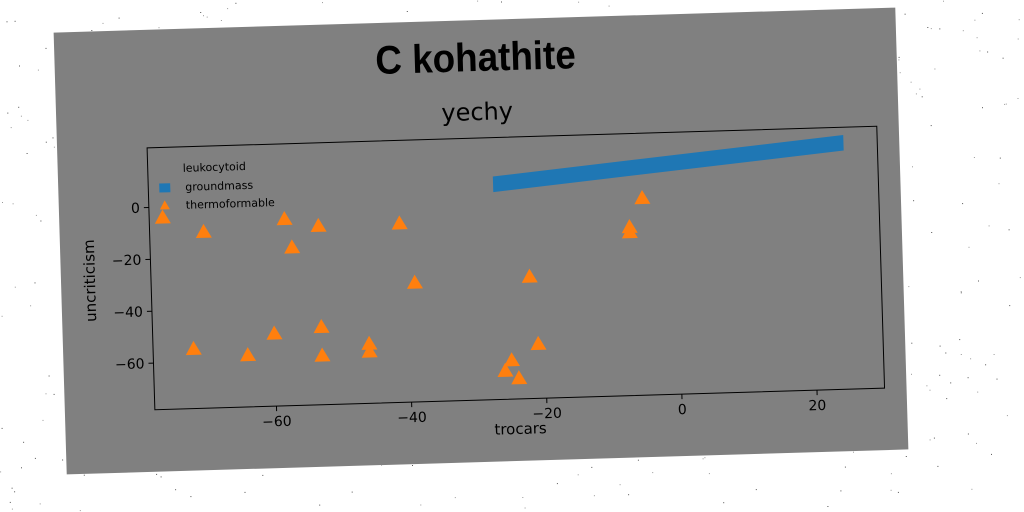 Image resolution: width=1024 pixels, height=512 pixels. What do you see at coordinates (135, 209) in the screenshot?
I see `y-tick-label: 0` at bounding box center [135, 209].